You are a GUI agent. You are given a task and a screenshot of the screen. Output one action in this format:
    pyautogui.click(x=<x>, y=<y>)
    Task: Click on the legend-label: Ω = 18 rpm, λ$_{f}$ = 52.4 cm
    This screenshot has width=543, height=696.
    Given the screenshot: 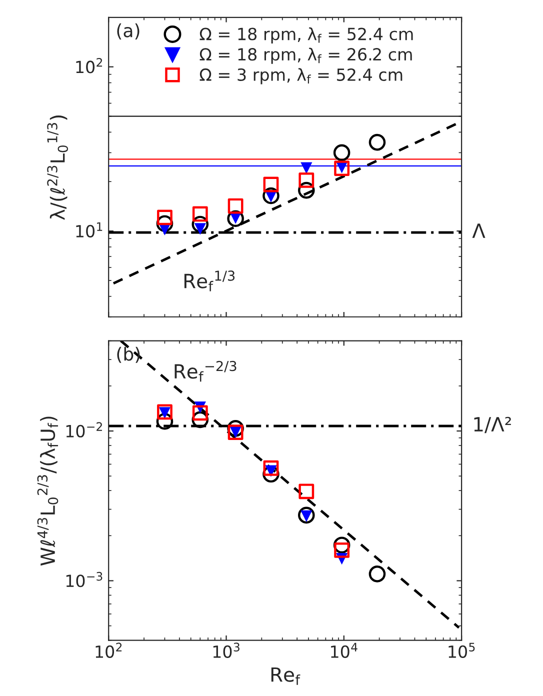 What is the action you would take?
    pyautogui.click(x=306, y=35)
    